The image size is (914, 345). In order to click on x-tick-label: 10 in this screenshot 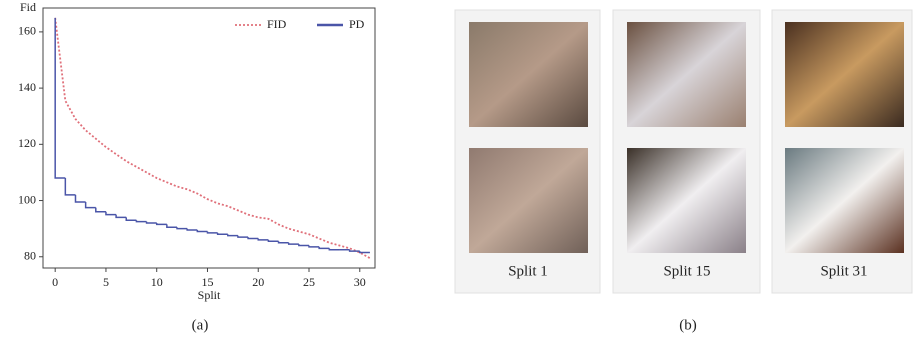, I will do `click(157, 282)`.